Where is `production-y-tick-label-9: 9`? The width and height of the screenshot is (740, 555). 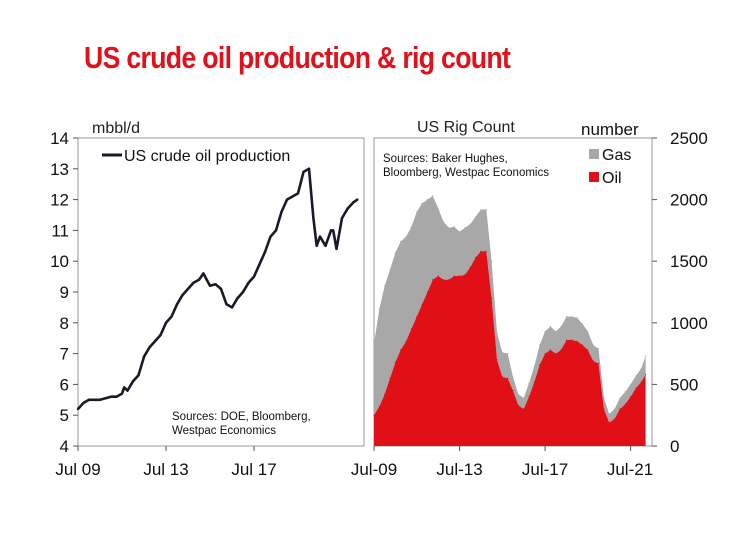 production-y-tick-label-9: 9 is located at coordinates (64, 292).